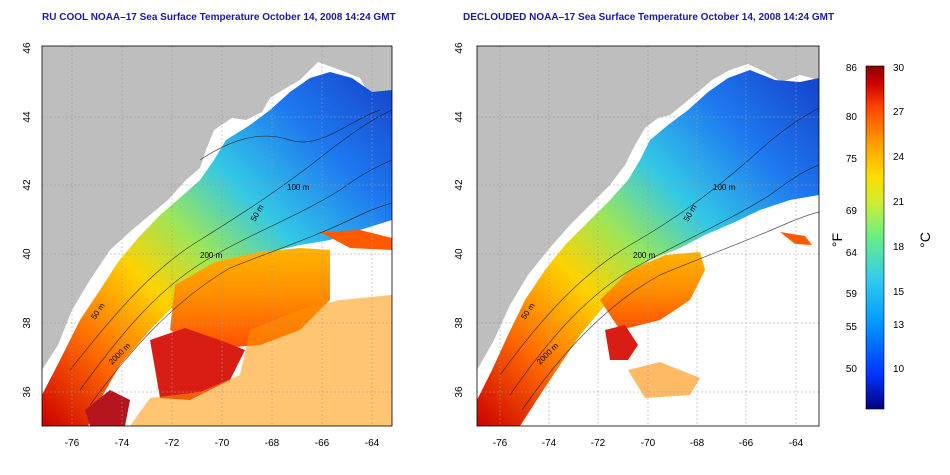 Image resolution: width=950 pixels, height=475 pixels. What do you see at coordinates (197, 364) in the screenshot?
I see `panel1-sst-hot` at bounding box center [197, 364].